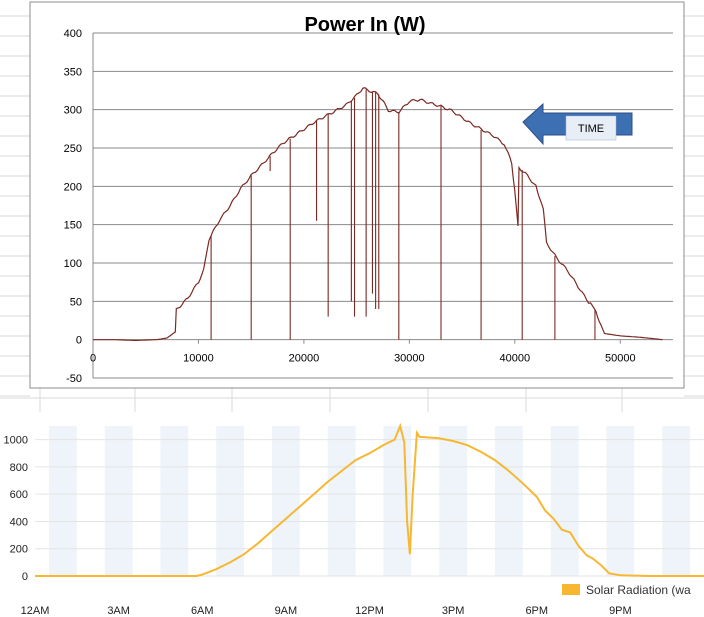 The image size is (704, 617). I want to click on y-tick-label: 1000, so click(16, 441).